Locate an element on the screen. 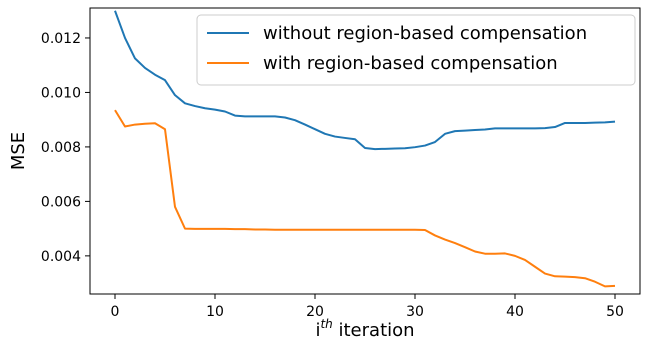 This screenshot has width=645, height=349. legend-box is located at coordinates (416, 50).